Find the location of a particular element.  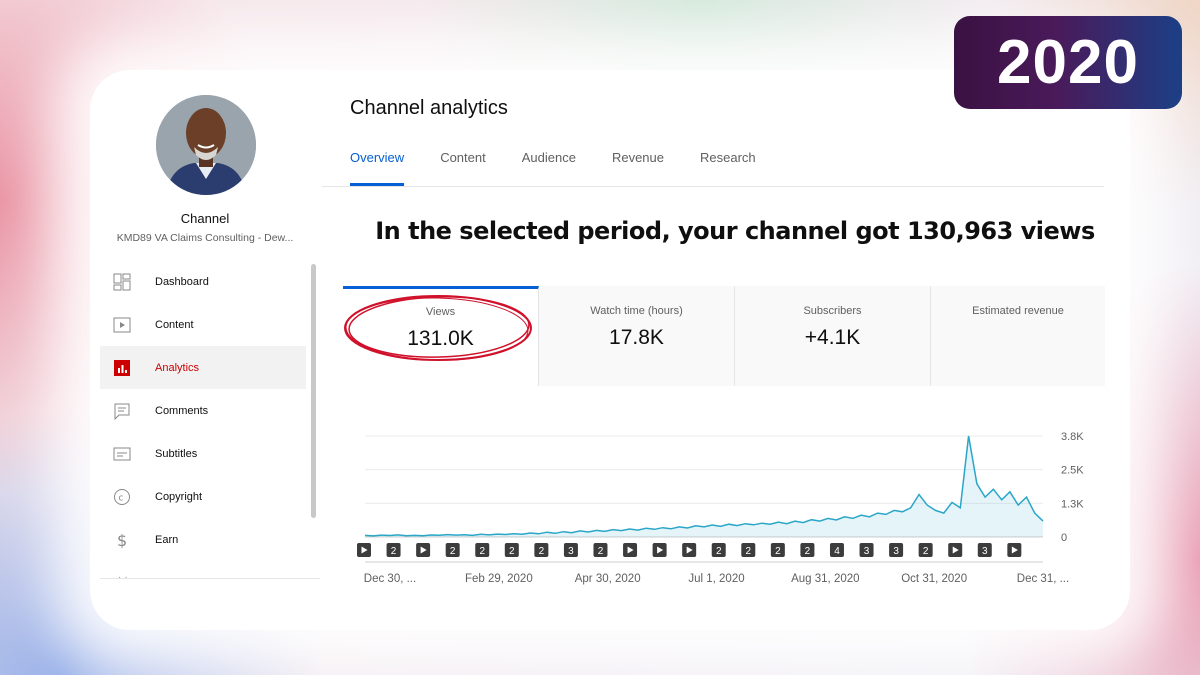

series-area is located at coordinates (704, 486).